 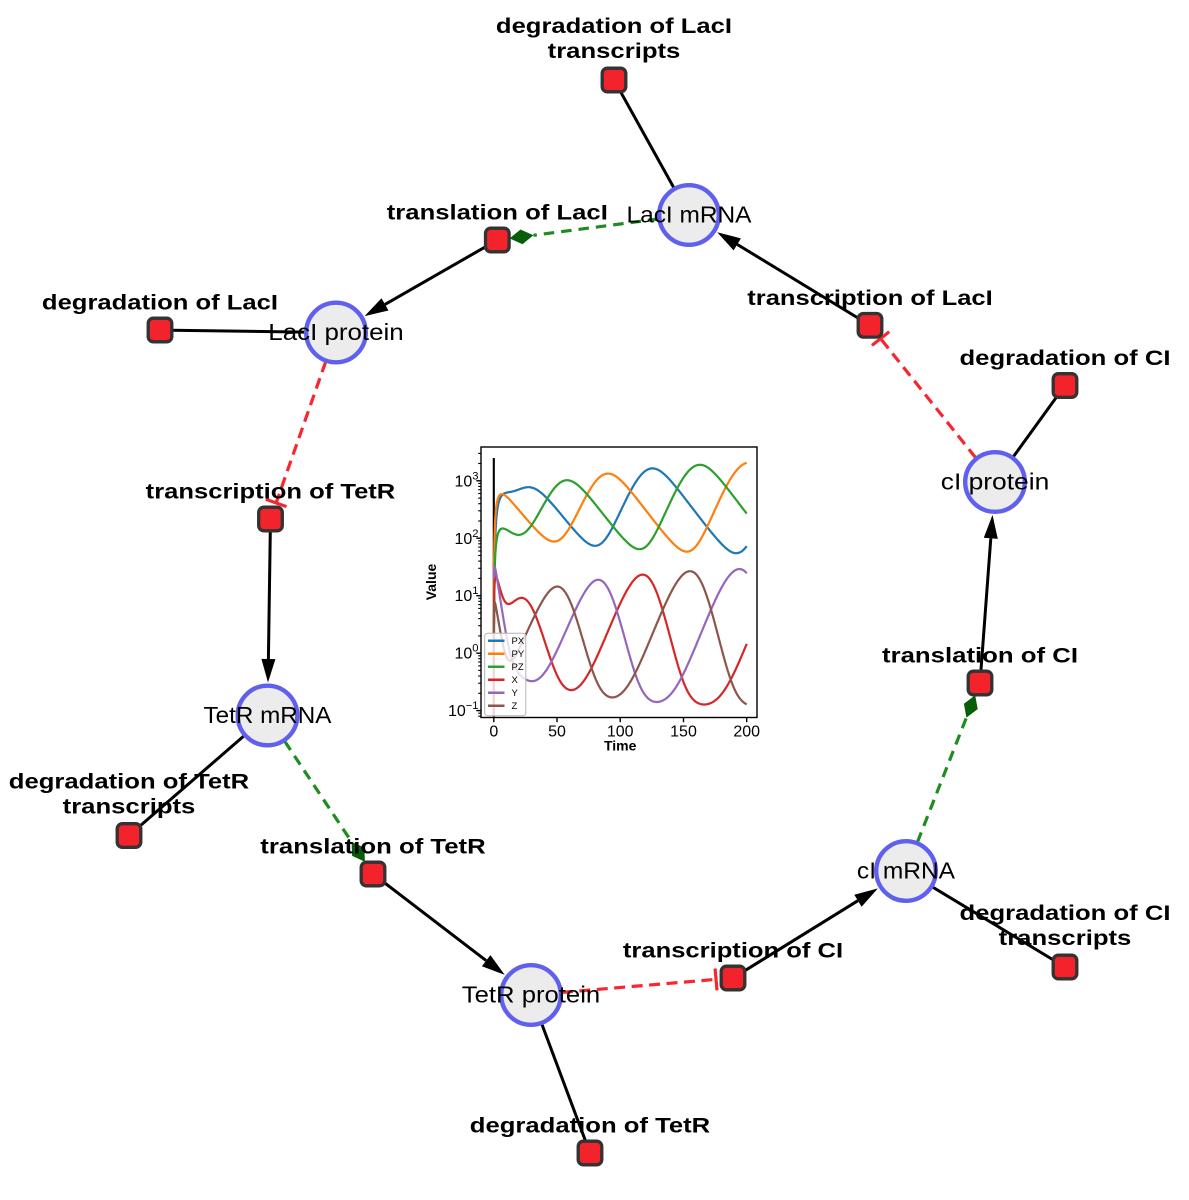 I want to click on svg-text: translation of LacI, so click(x=497, y=213).